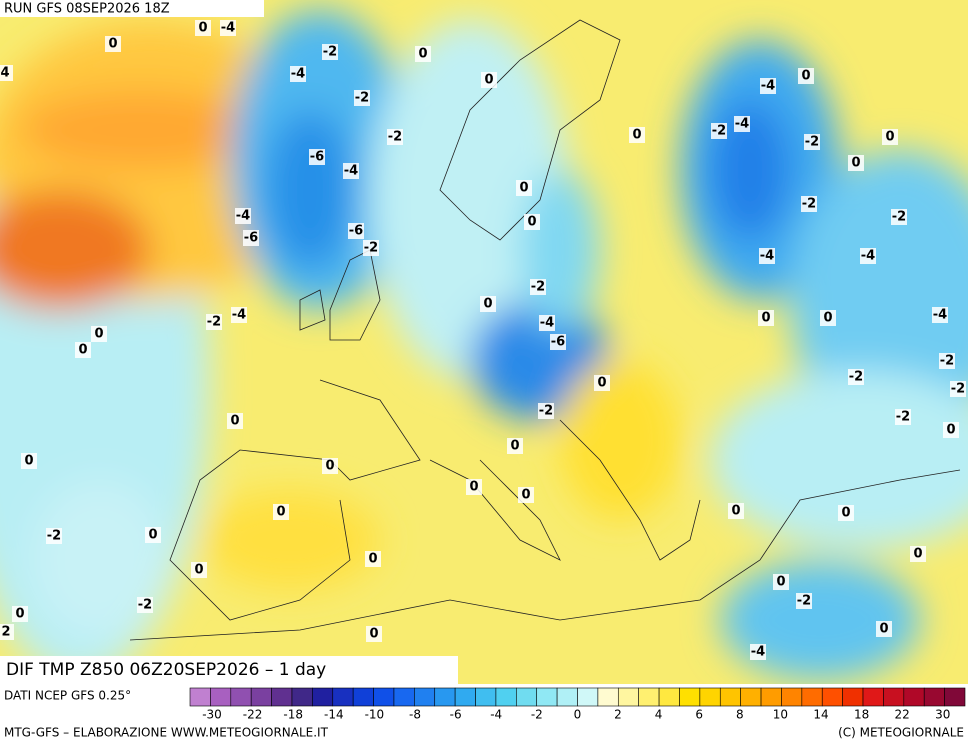 This screenshot has height=749, width=968. Describe the element at coordinates (780, 715) in the screenshot. I see `colorbar-tick-label: 10` at that location.